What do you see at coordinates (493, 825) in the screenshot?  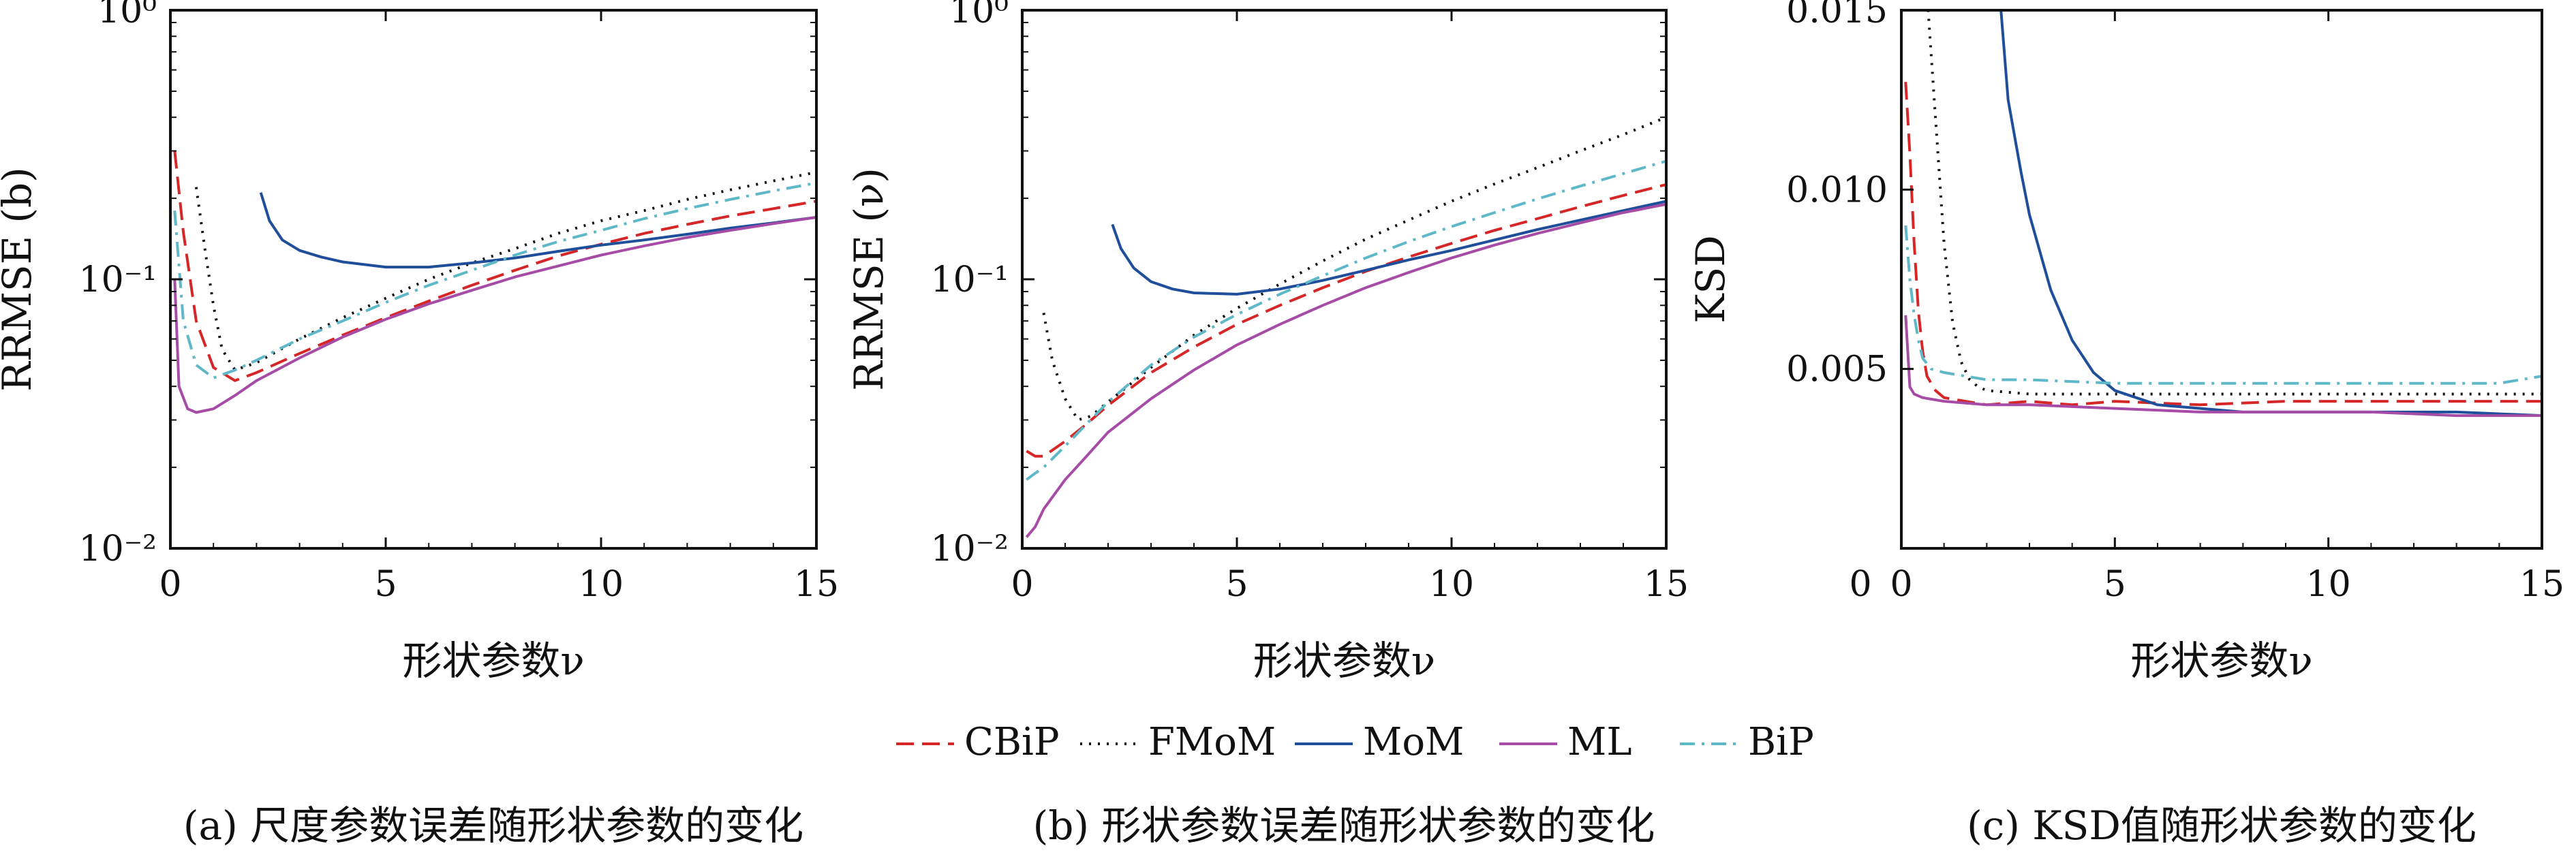 I see `panel-caption: (a) 尺度参数误差随形状参数的变化` at bounding box center [493, 825].